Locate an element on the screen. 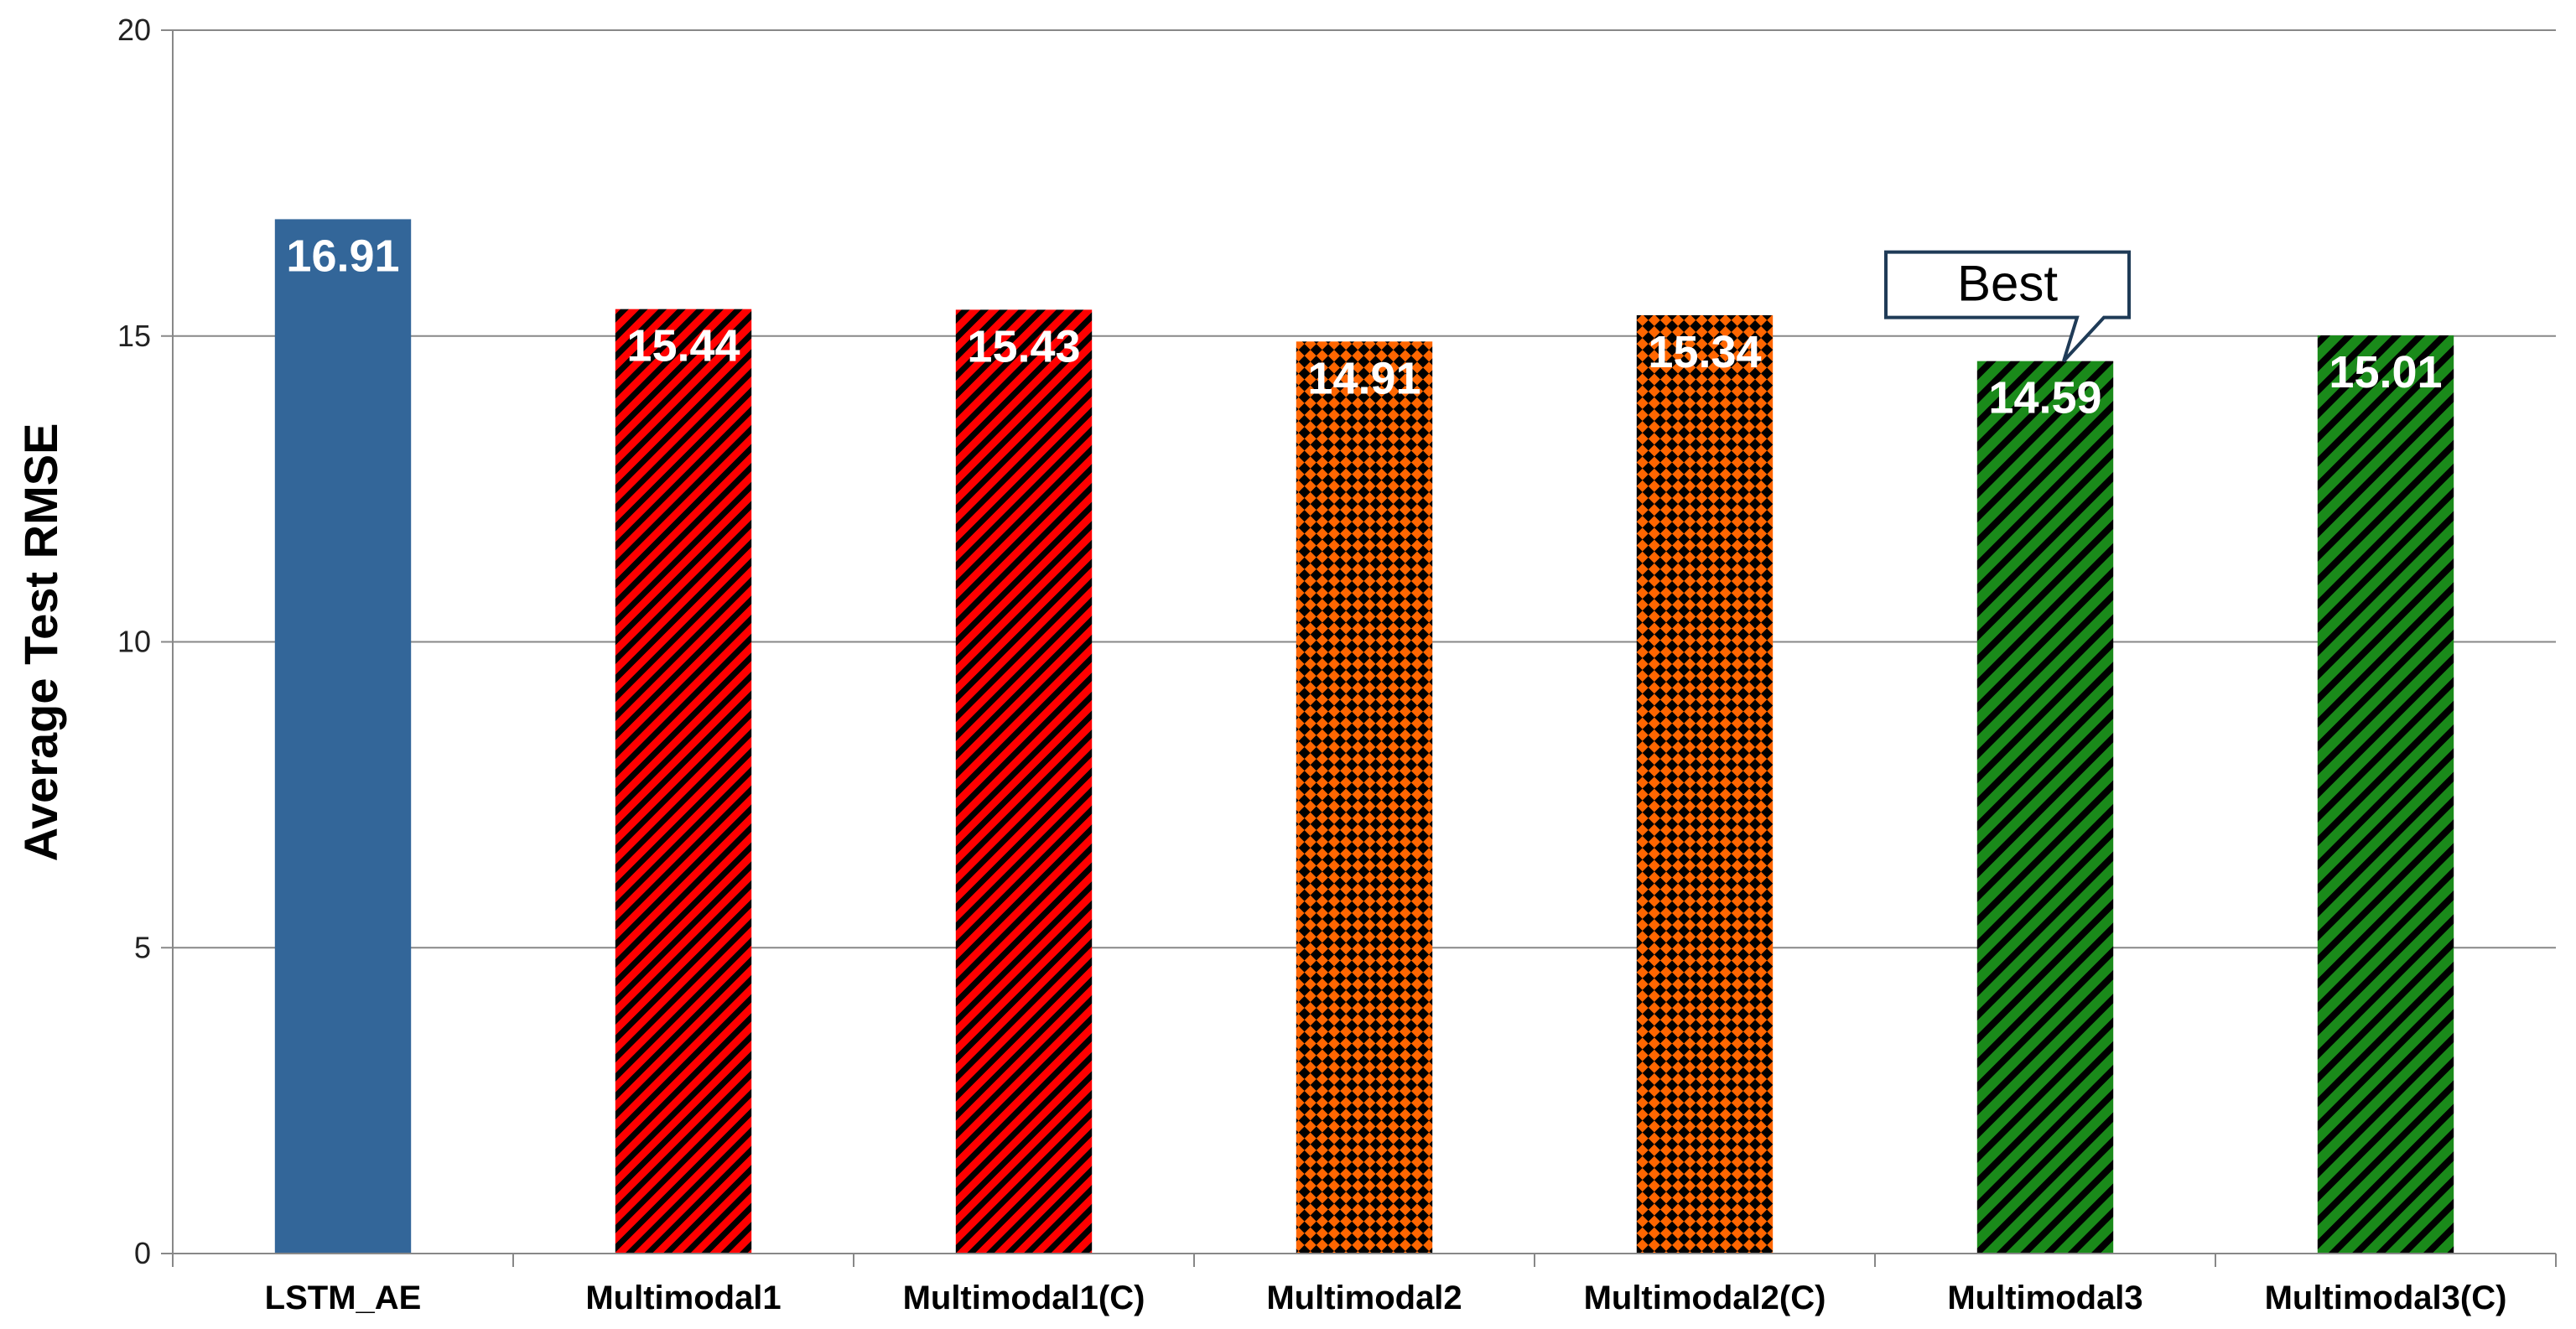  y-tick-label: 15 is located at coordinates (134, 336).